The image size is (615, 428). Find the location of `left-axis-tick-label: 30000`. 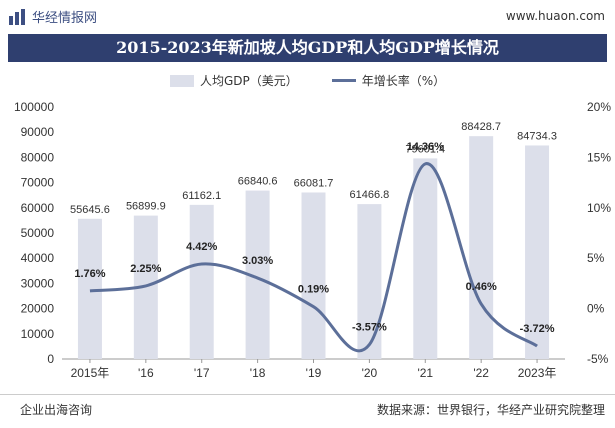

left-axis-tick-label: 30000 is located at coordinates (38, 283).